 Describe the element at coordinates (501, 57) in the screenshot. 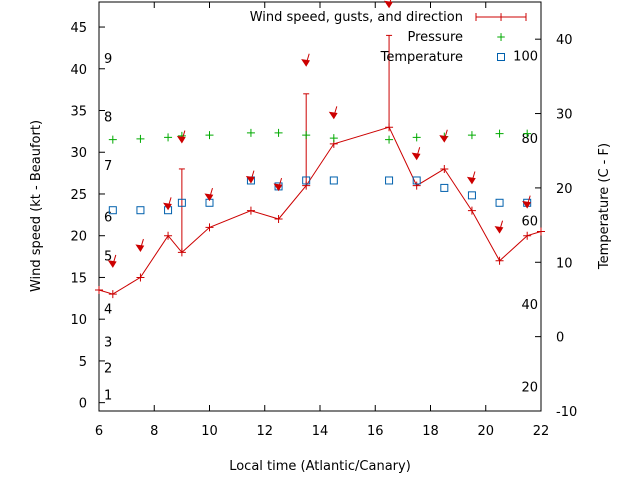

I see `legend-temperature-marker` at that location.